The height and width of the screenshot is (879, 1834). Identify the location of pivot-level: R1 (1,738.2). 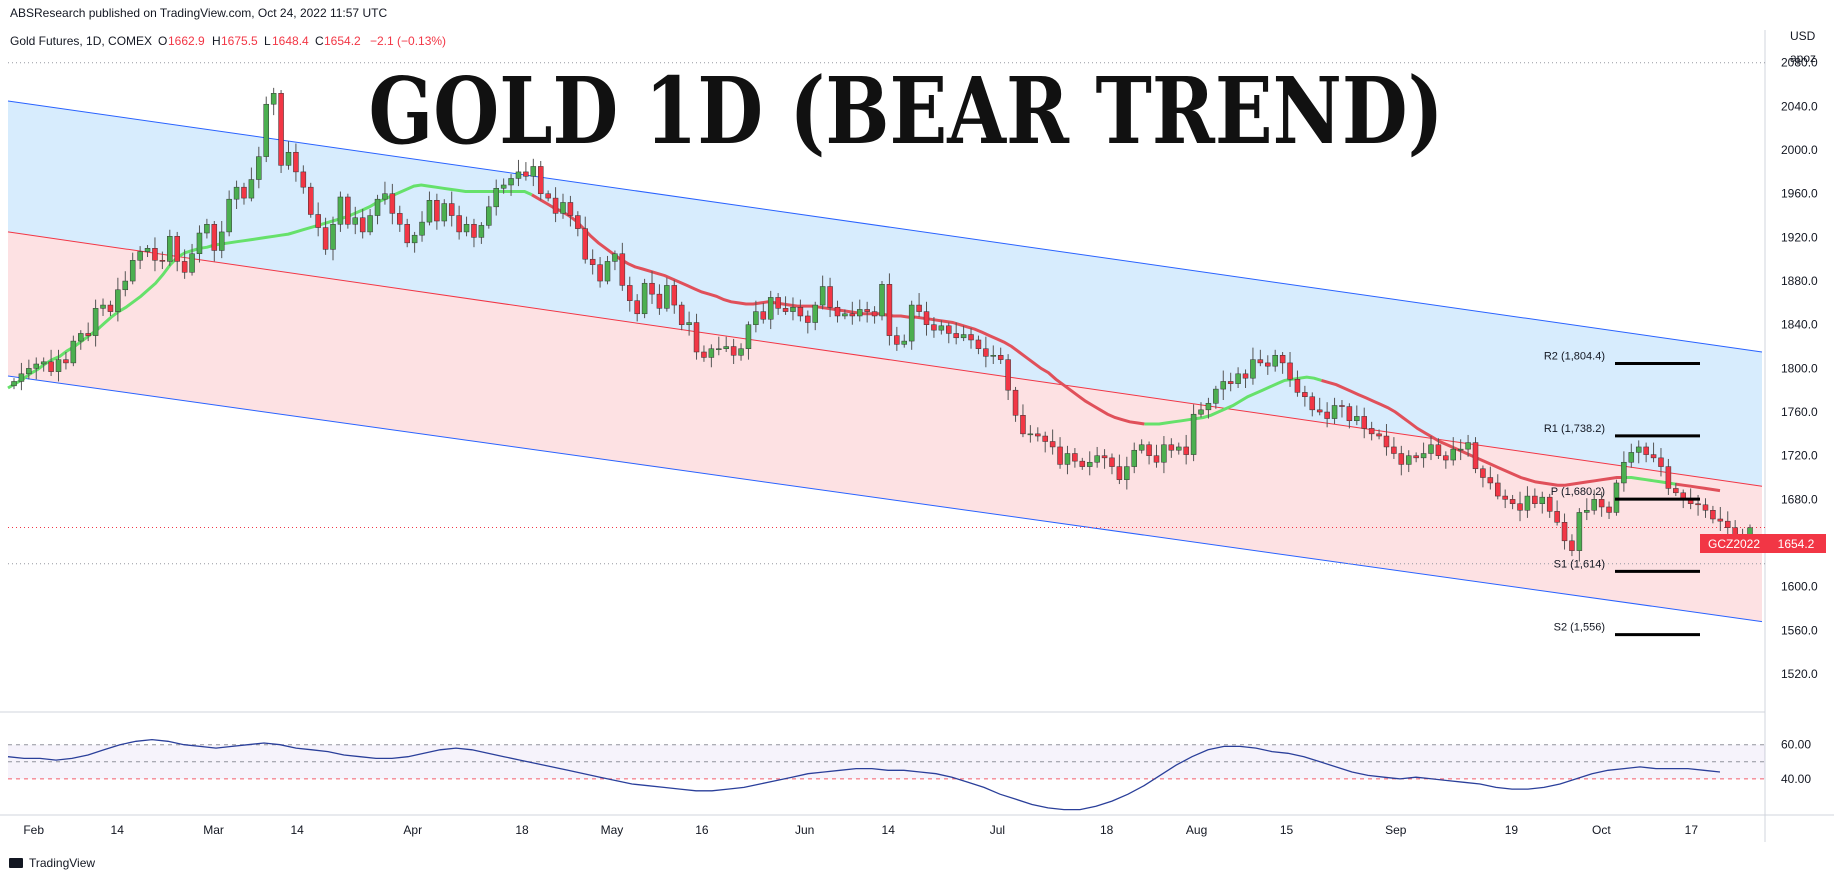
(1622, 430).